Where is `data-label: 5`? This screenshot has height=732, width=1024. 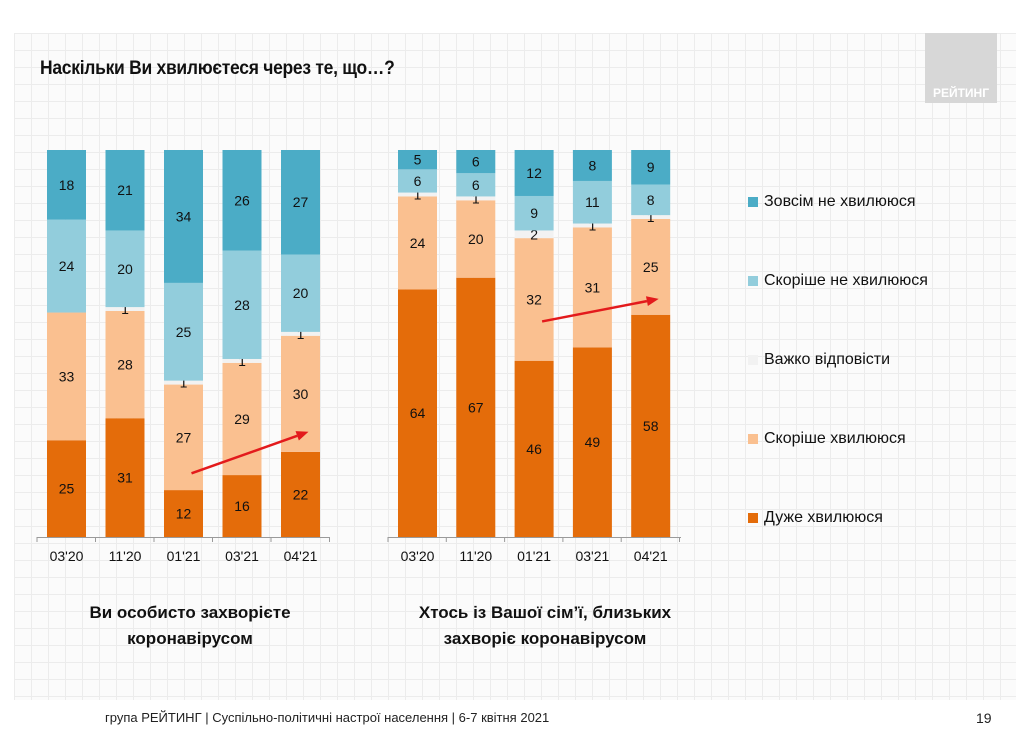
data-label: 5 is located at coordinates (418, 160).